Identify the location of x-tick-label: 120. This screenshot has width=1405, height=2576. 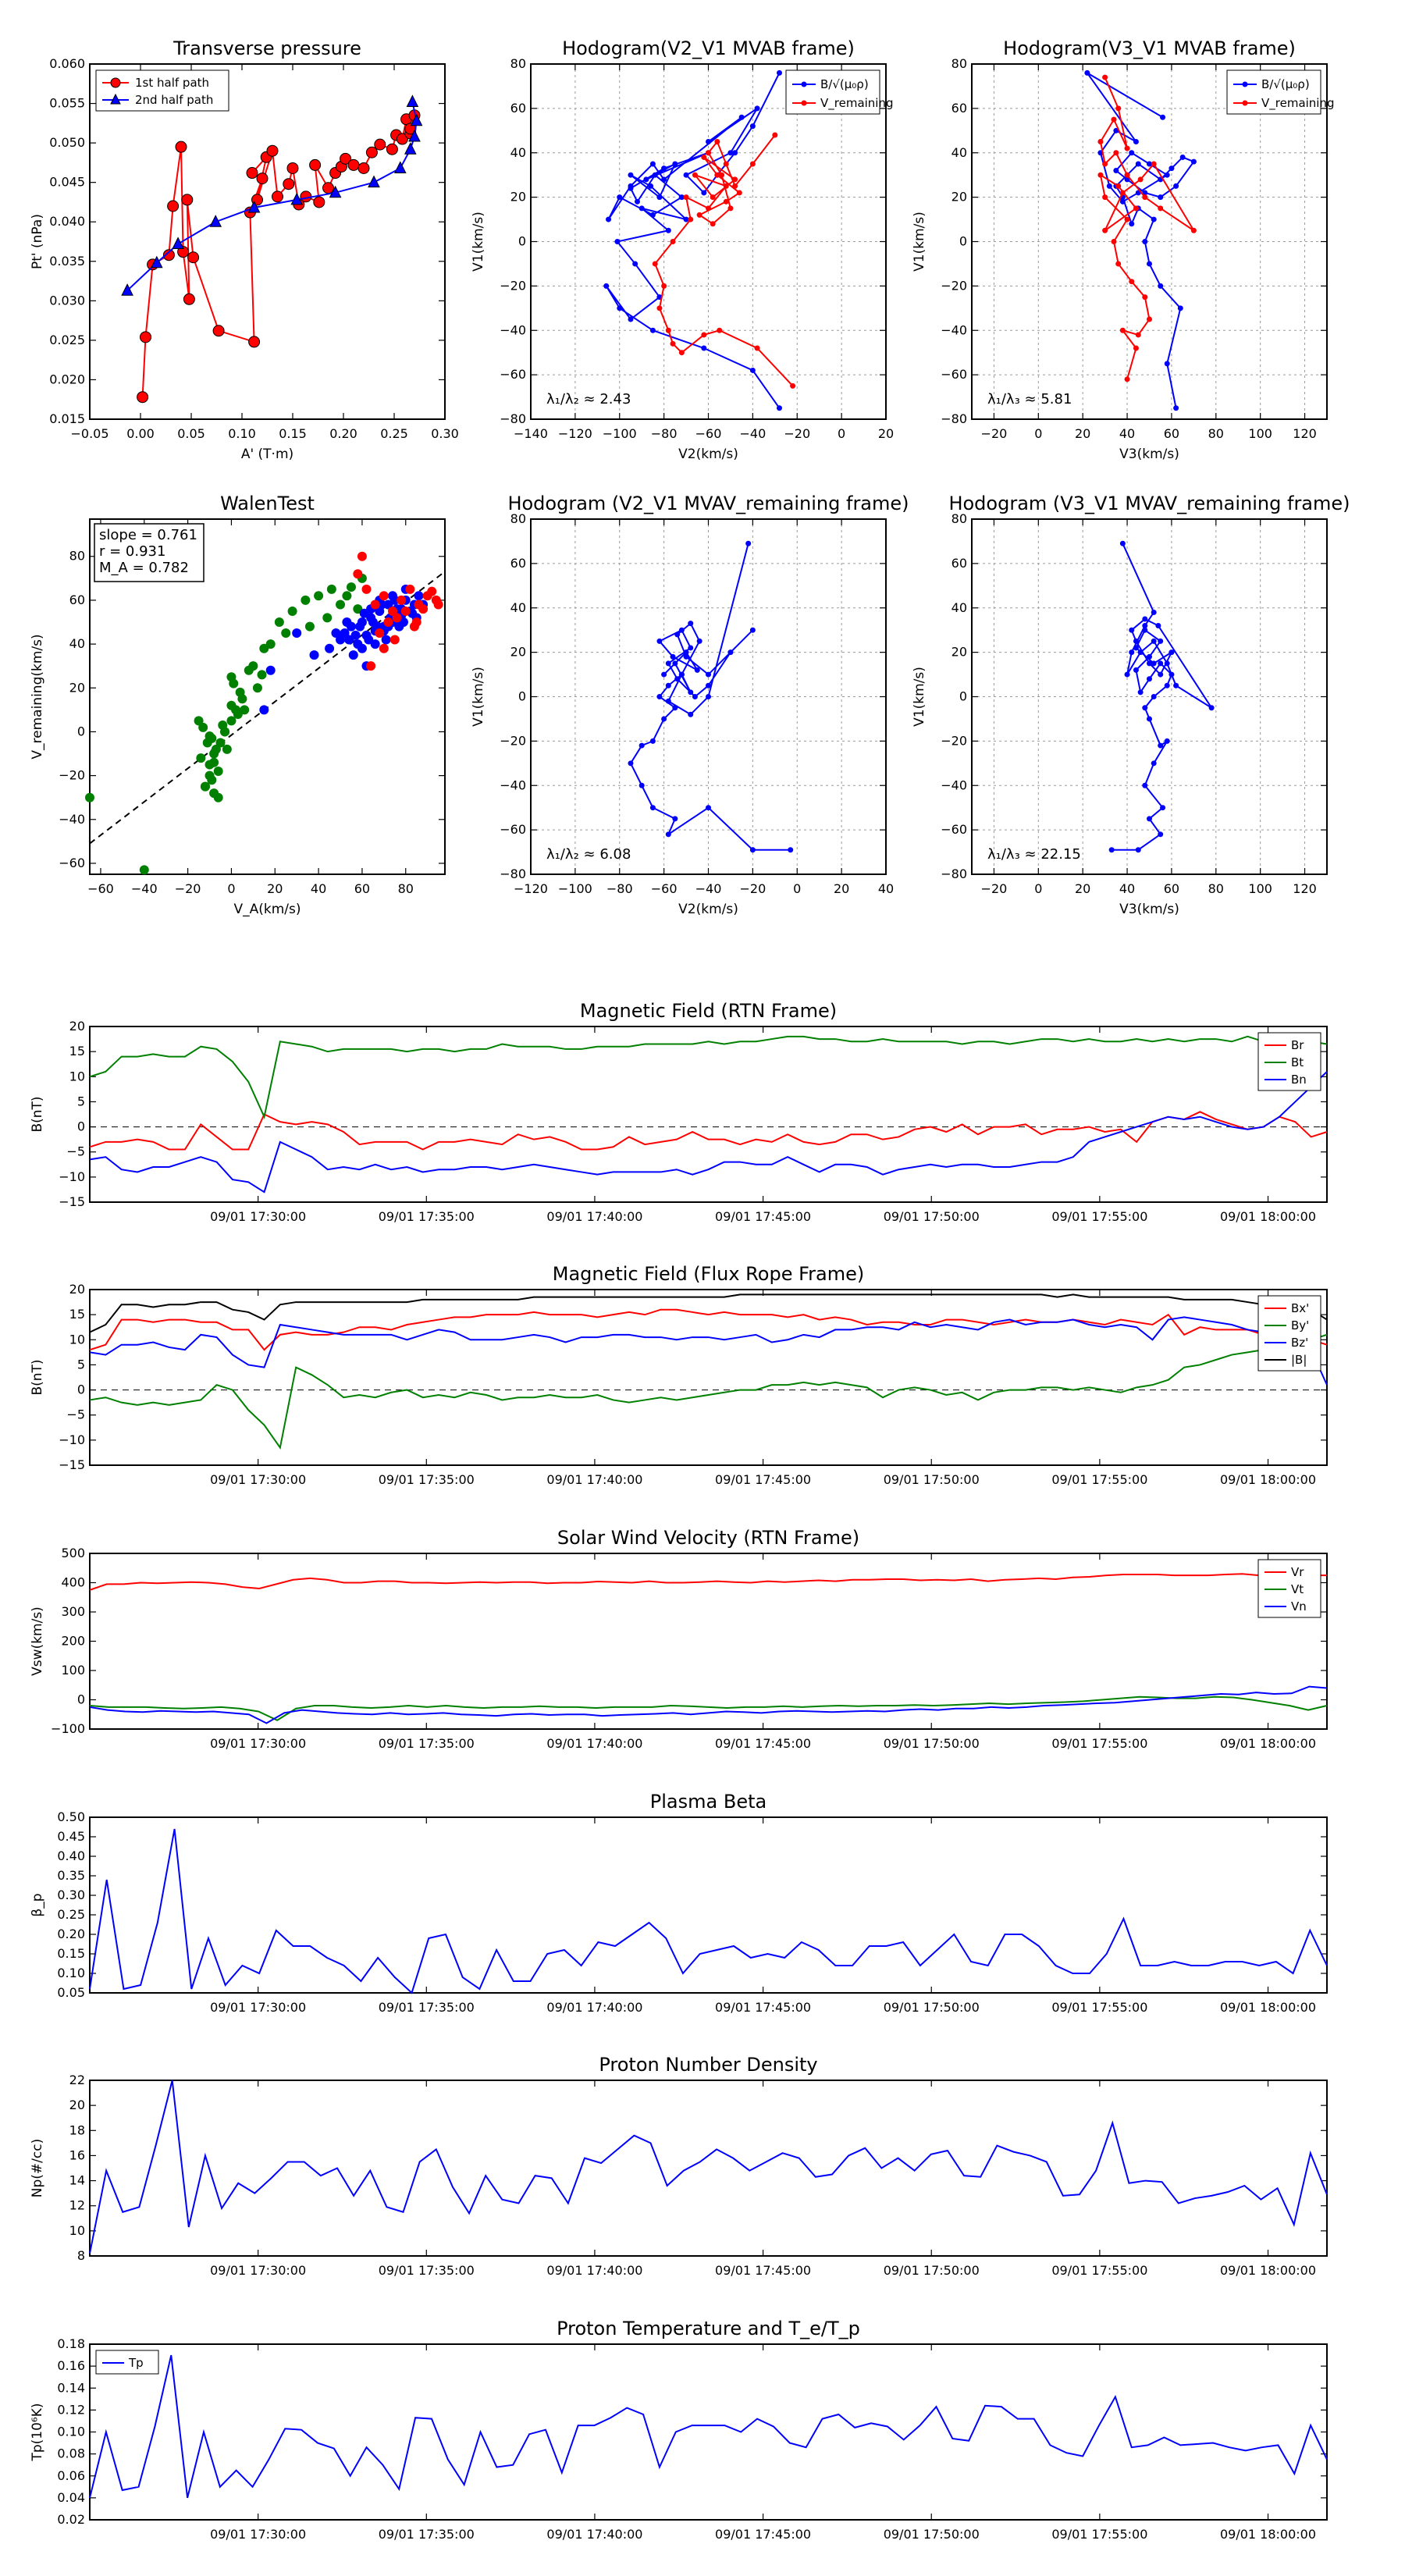
(1305, 434).